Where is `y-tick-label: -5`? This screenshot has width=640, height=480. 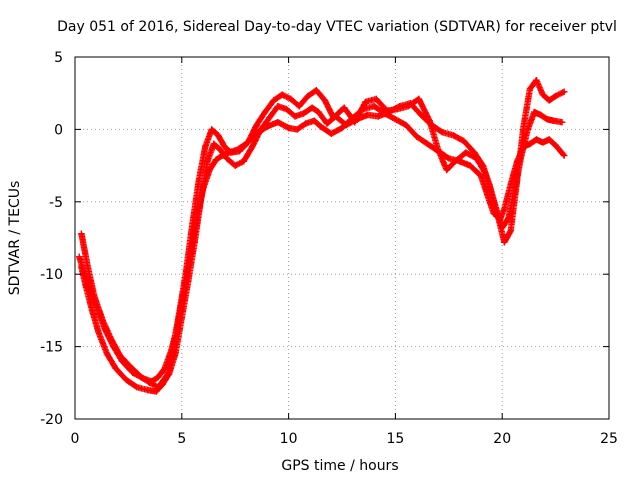 y-tick-label: -5 is located at coordinates (56, 203).